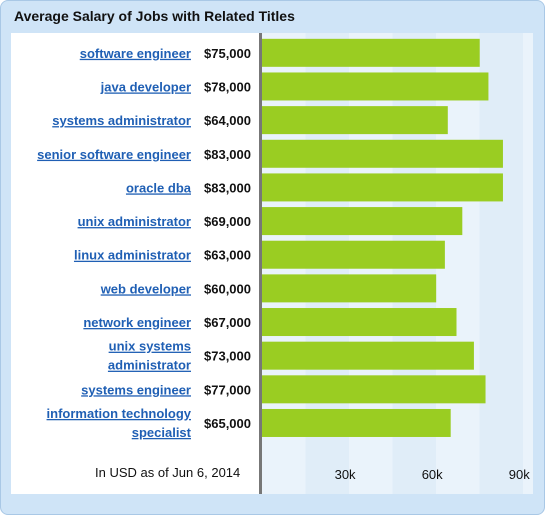 Image resolution: width=545 pixels, height=515 pixels. I want to click on currency-footnote: In USD as of Jun 6, 2014, so click(168, 472).